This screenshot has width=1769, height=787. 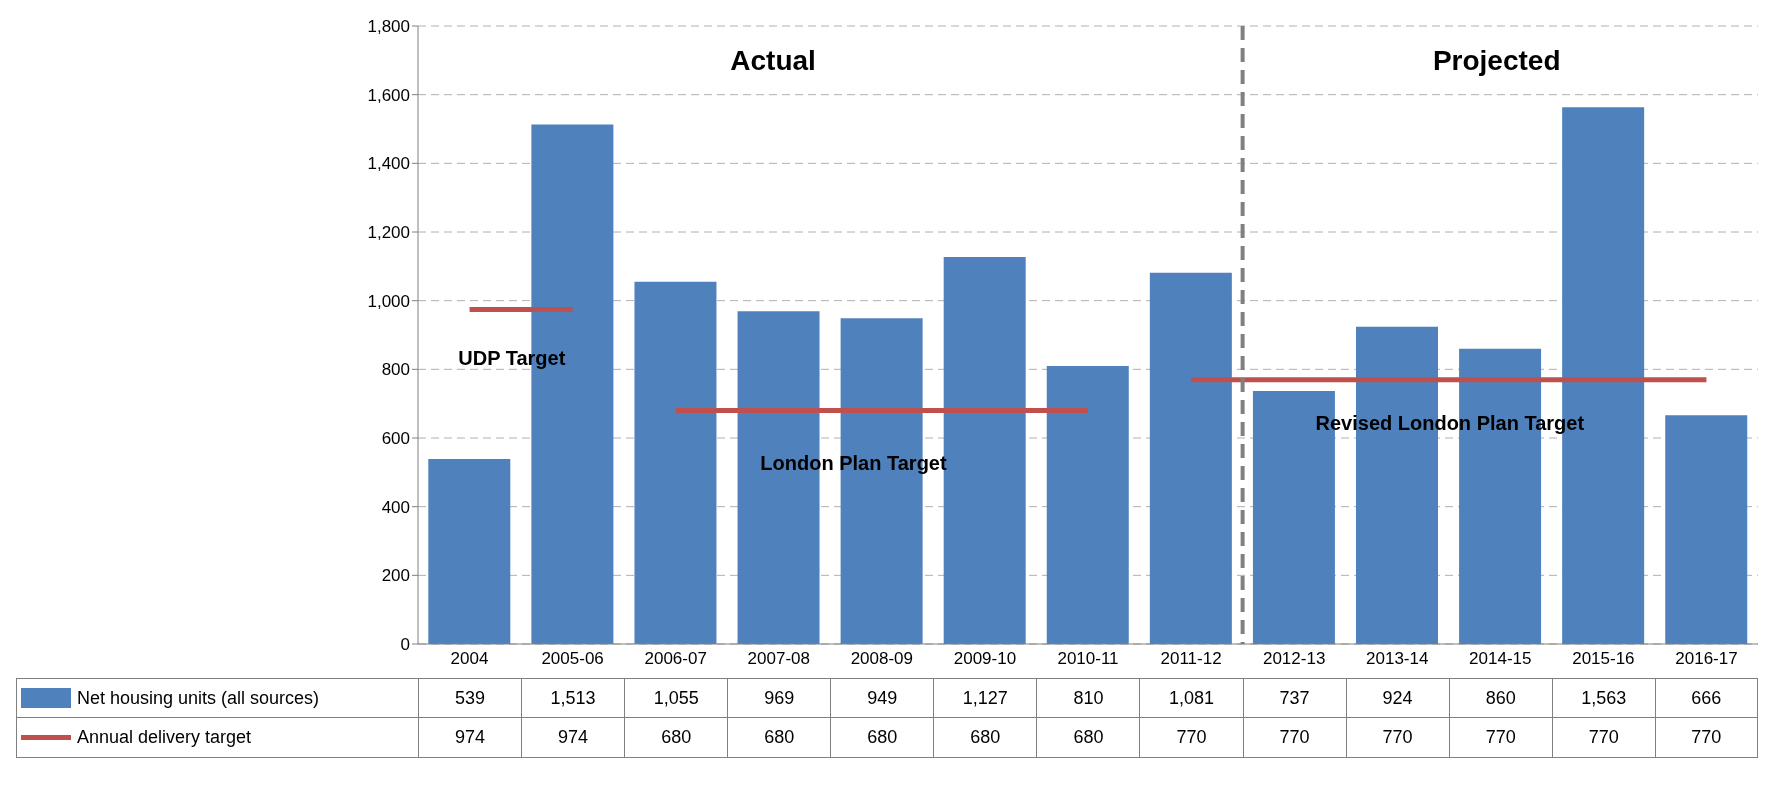 I want to click on x-tick-label: 2008-09, so click(x=882, y=659).